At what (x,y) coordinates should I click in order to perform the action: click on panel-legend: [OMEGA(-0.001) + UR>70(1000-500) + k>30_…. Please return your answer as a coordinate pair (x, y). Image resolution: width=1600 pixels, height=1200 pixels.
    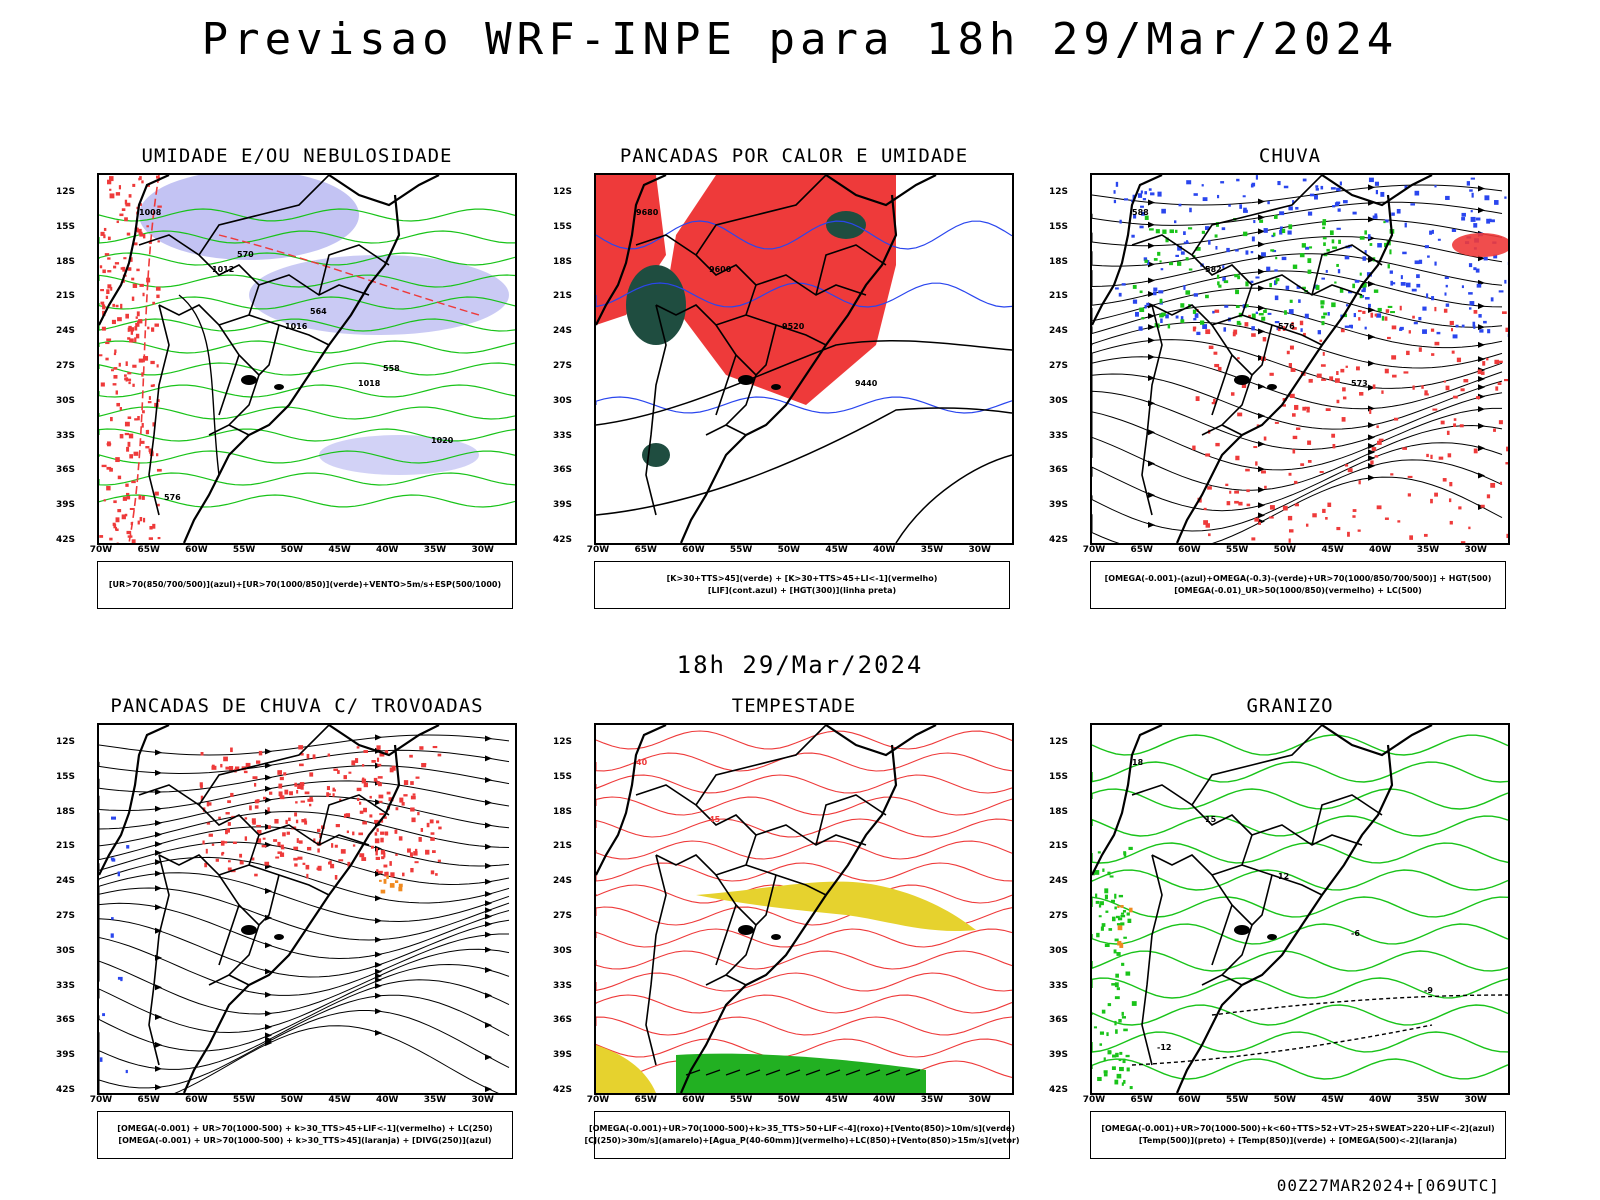
    Looking at the image, I should click on (305, 1135).